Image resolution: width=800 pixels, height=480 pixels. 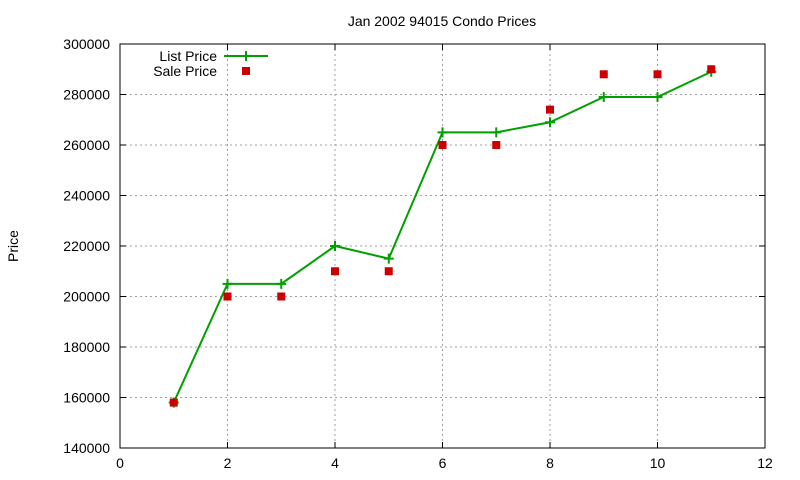 I want to click on y-tick-label: 140000, so click(x=86, y=448).